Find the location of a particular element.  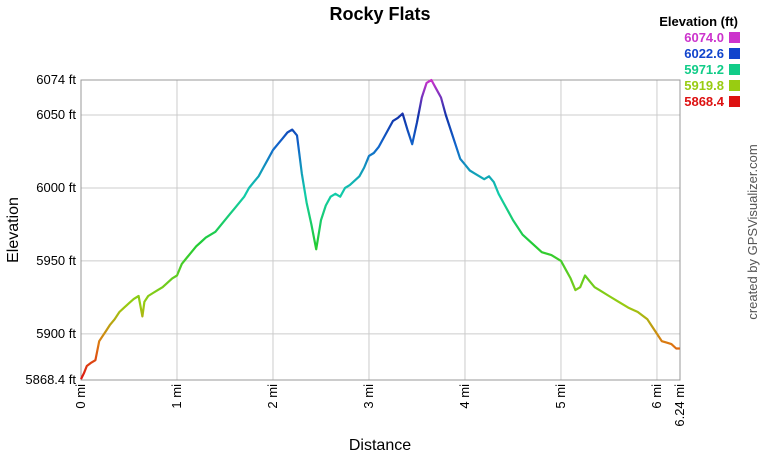

legend-title: Elevation (ft) is located at coordinates (698, 21).